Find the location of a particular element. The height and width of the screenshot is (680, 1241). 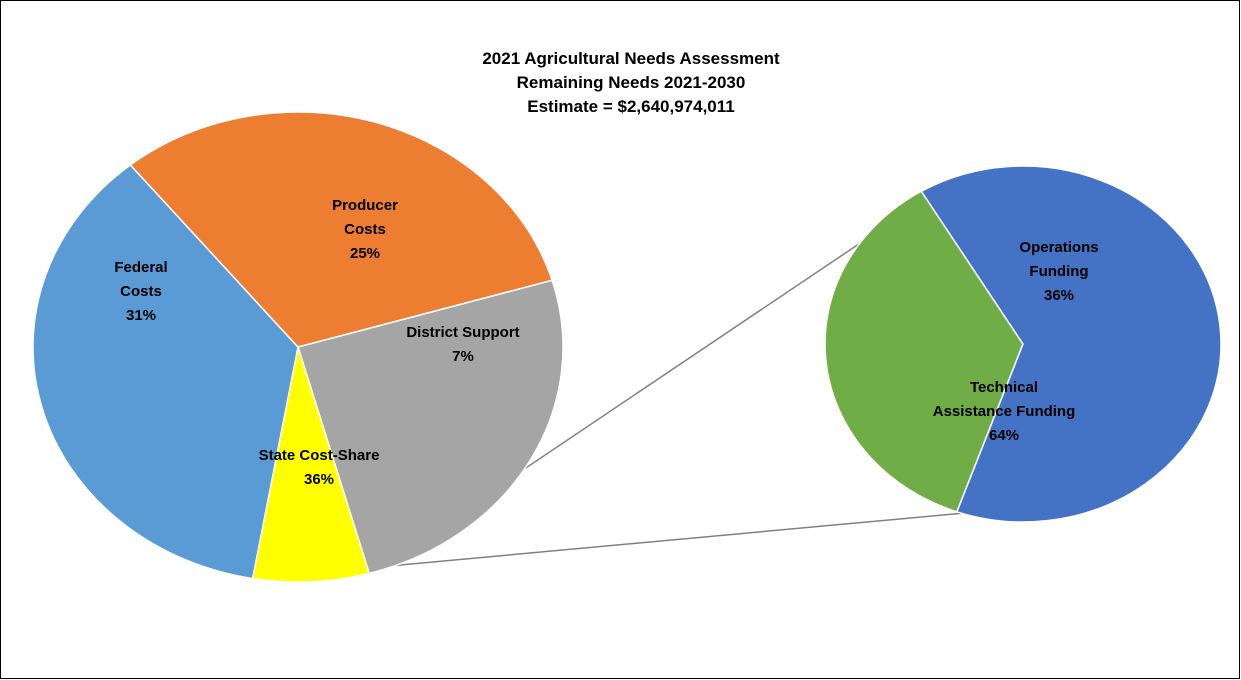

main-label-producer-costs: Producer Costs 25% is located at coordinates (365, 229).